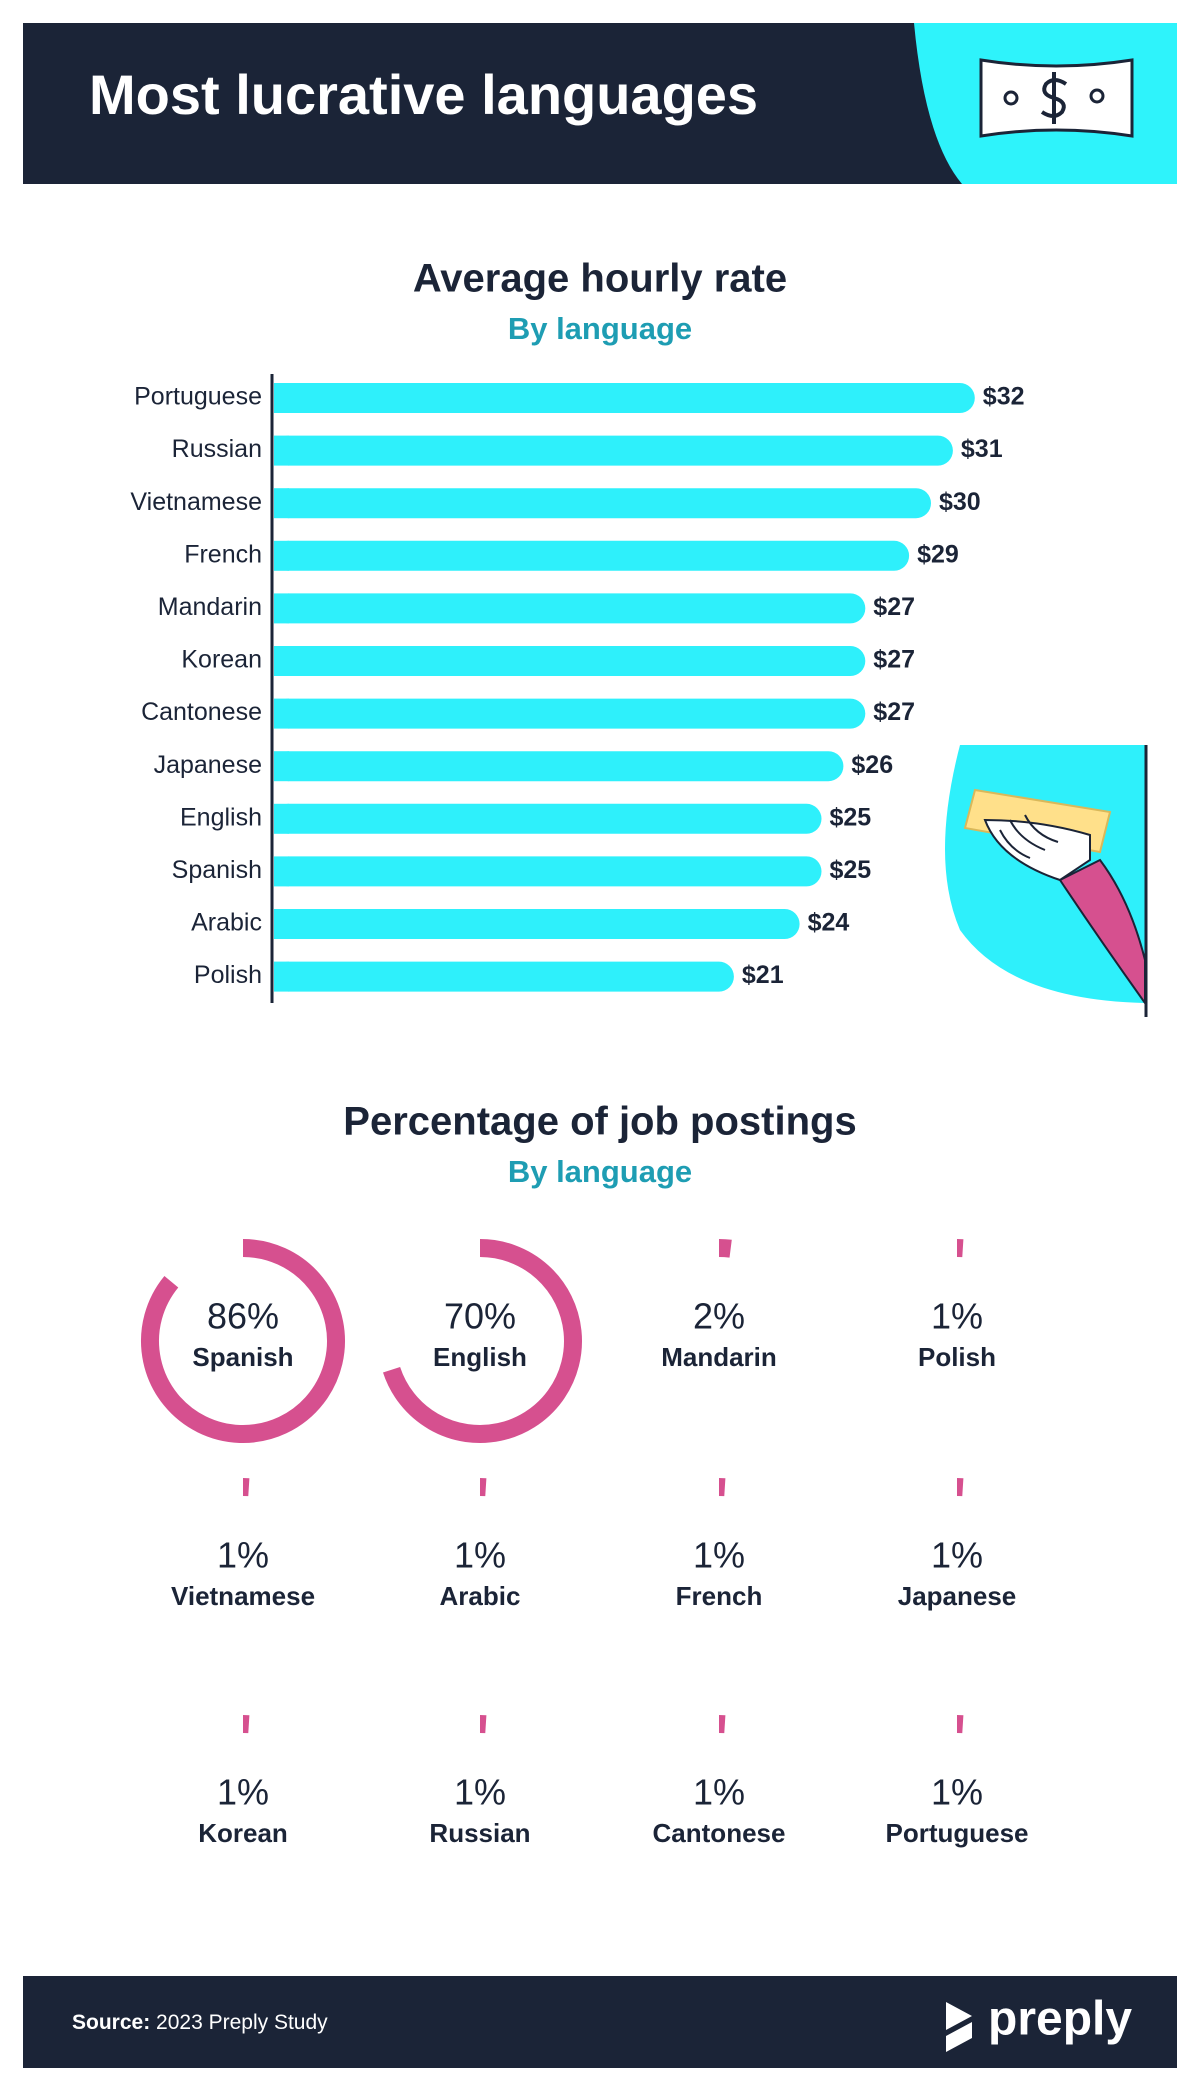 The height and width of the screenshot is (2094, 1201). I want to click on value-label: $30, so click(960, 502).